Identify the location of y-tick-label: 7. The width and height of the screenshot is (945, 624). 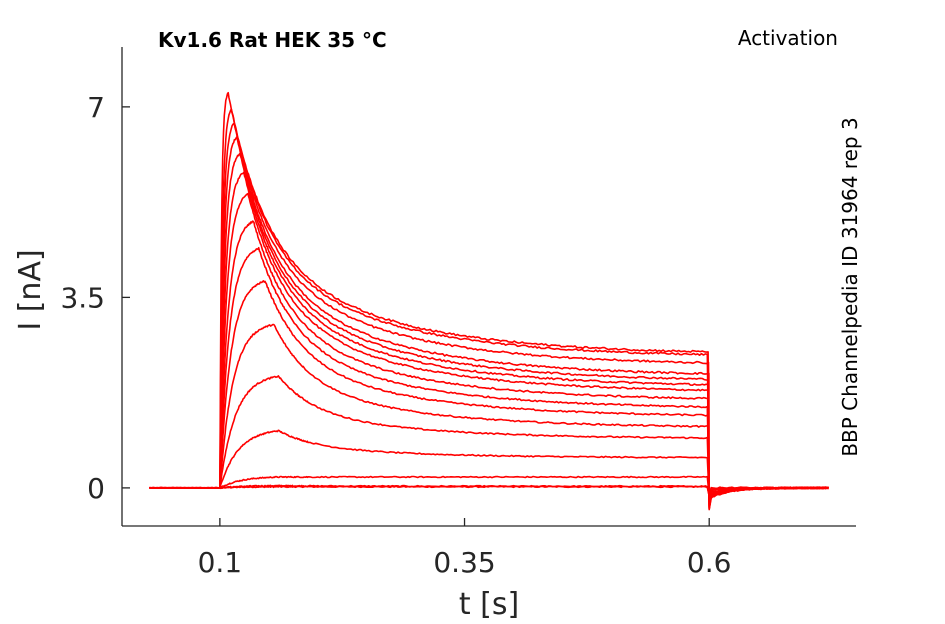
(96, 107).